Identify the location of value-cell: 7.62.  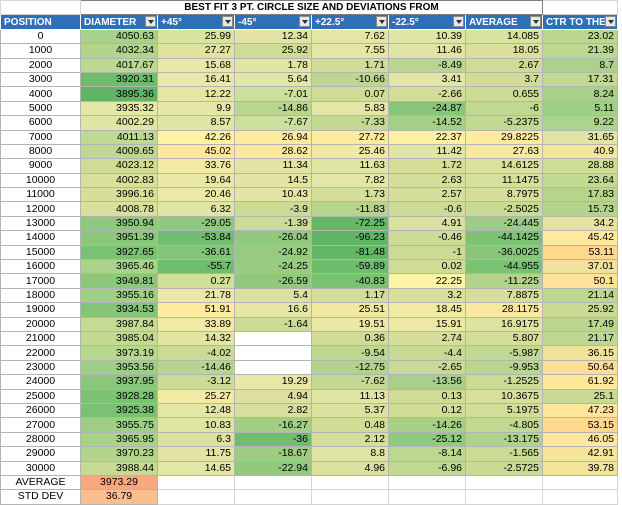
(350, 36).